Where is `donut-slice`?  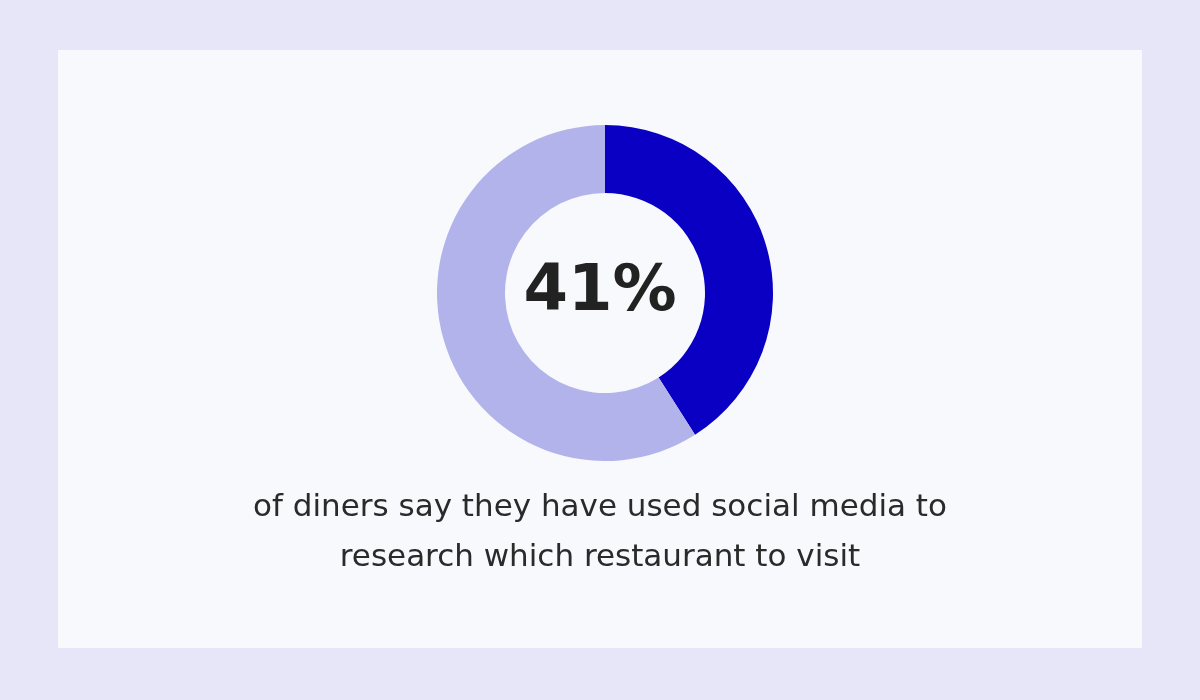
donut-slice is located at coordinates (566, 293).